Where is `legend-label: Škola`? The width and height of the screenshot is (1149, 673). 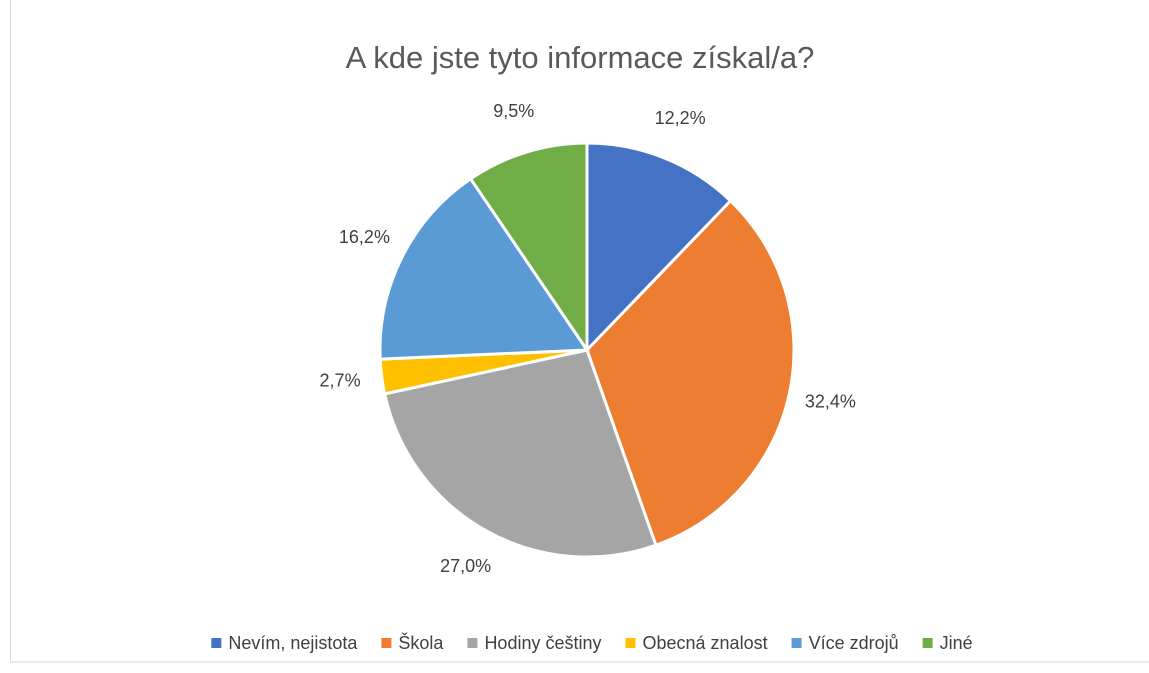 legend-label: Škola is located at coordinates (421, 642).